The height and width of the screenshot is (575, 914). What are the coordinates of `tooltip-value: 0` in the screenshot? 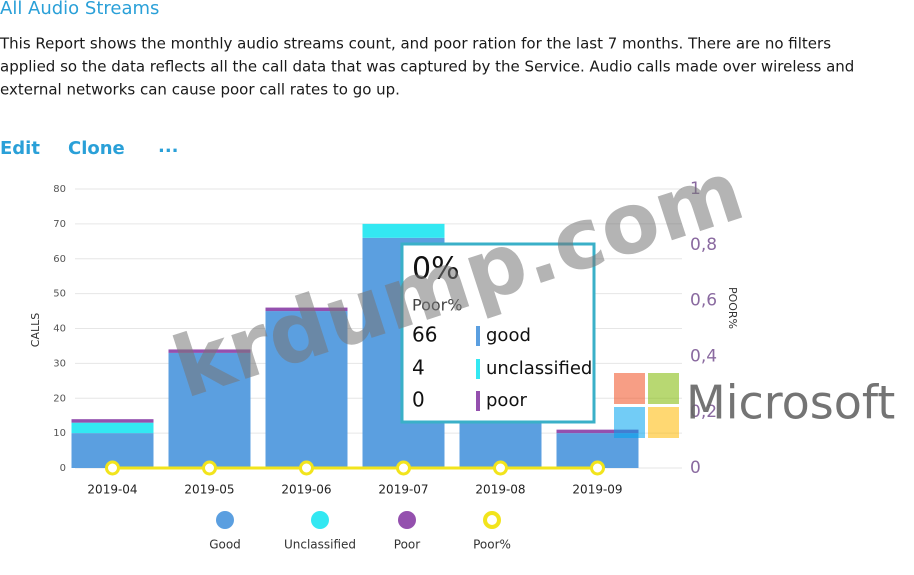 It's located at (418, 400).